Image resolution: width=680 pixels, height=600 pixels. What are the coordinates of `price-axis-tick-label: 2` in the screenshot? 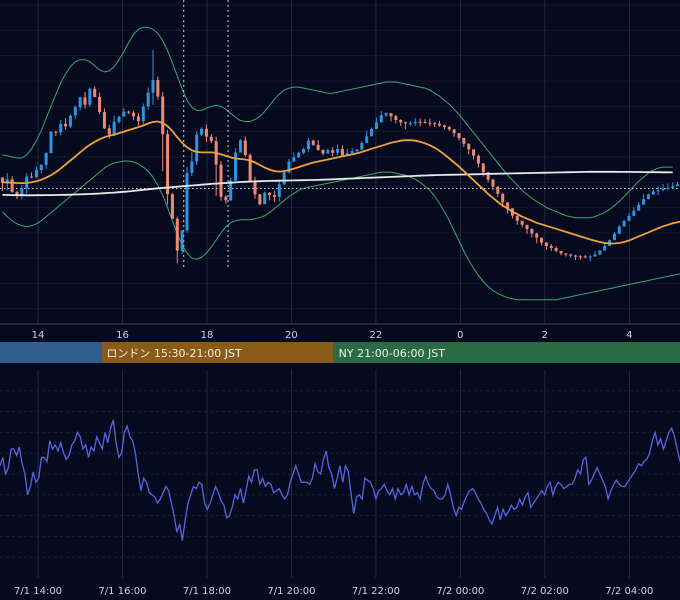 It's located at (545, 335).